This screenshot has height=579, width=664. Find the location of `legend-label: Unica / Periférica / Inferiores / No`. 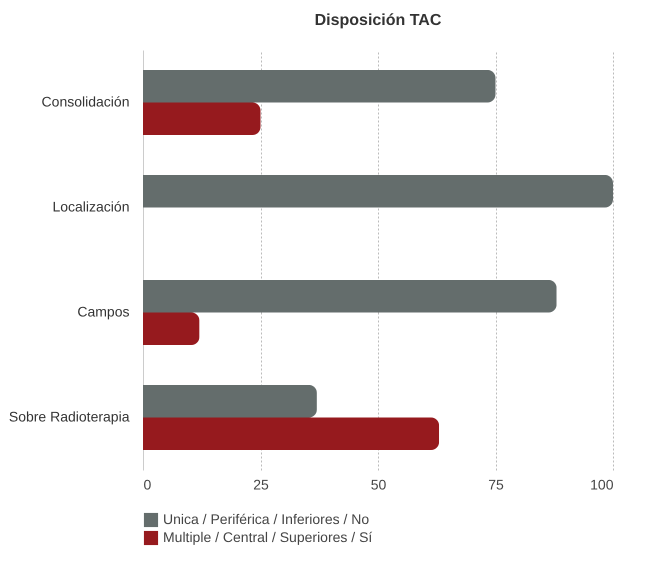

legend-label: Unica / Periférica / Inferiores / No is located at coordinates (266, 519).